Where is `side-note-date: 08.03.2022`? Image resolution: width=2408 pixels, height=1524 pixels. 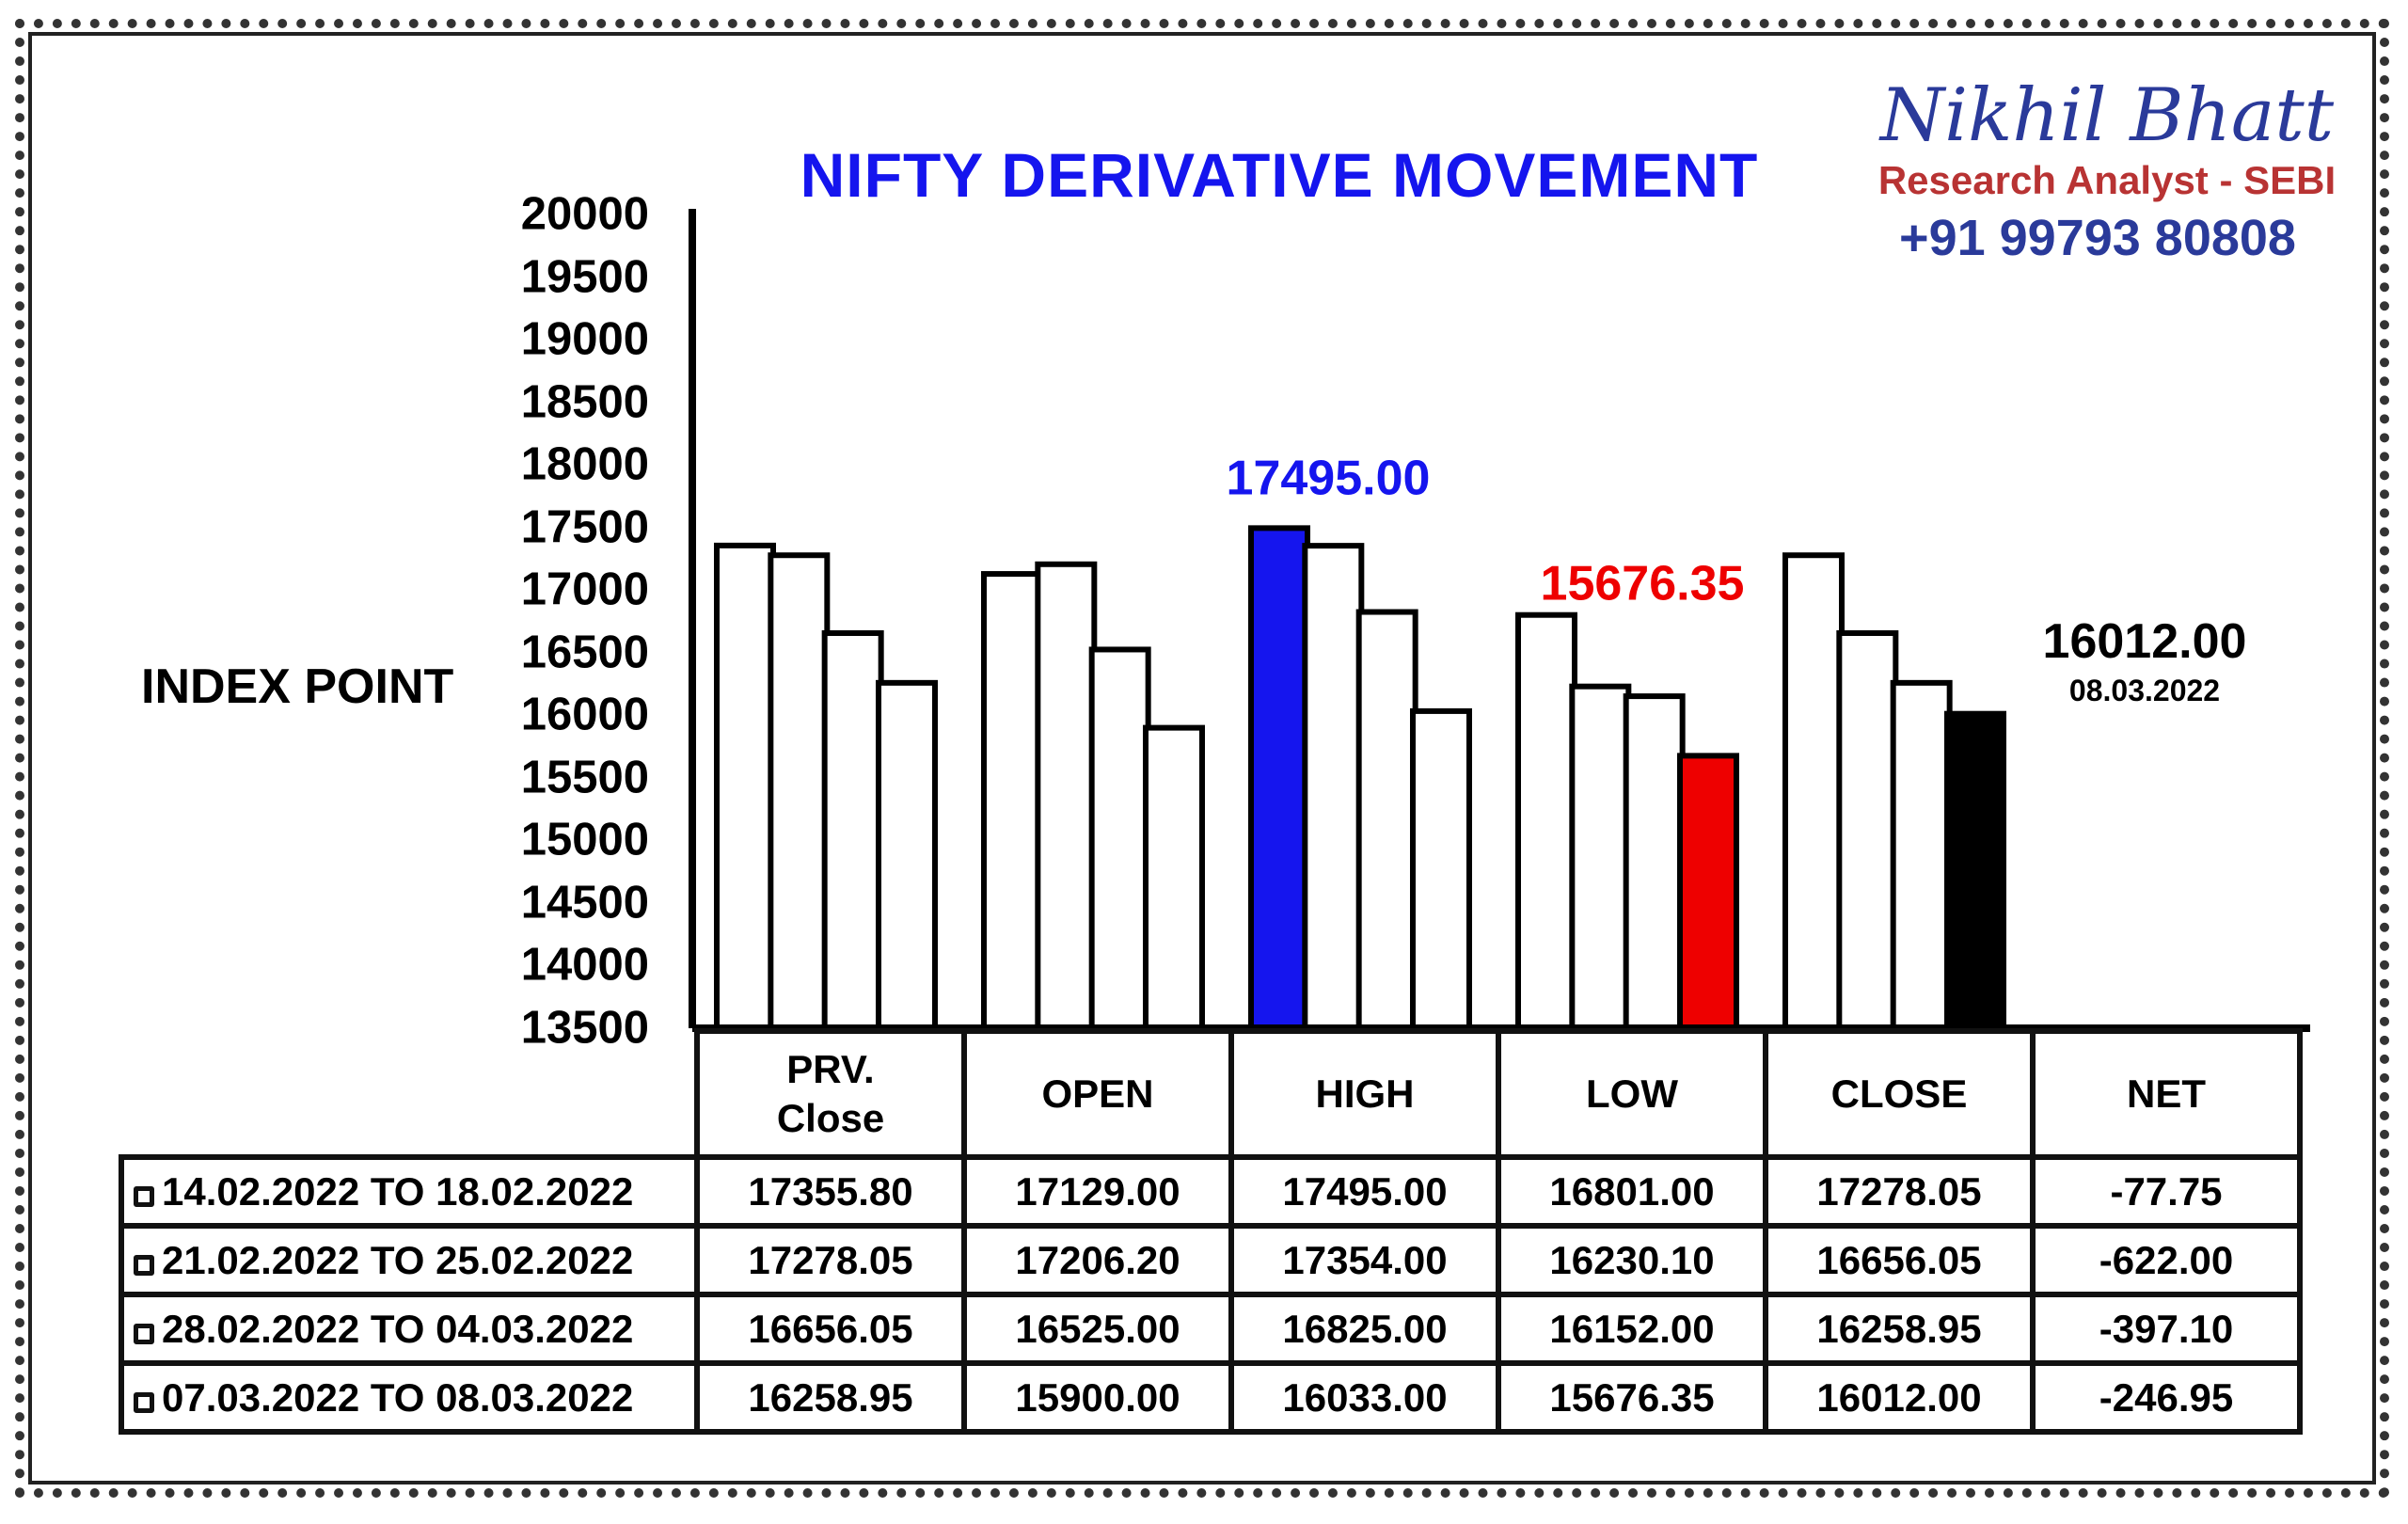 side-note-date: 08.03.2022 is located at coordinates (2144, 691).